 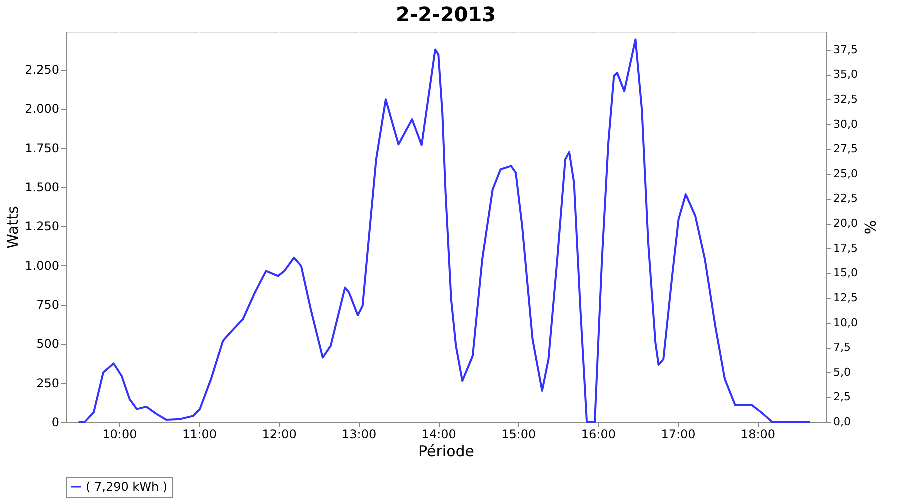 What do you see at coordinates (48, 344) in the screenshot?
I see `y-tick-label: 500` at bounding box center [48, 344].